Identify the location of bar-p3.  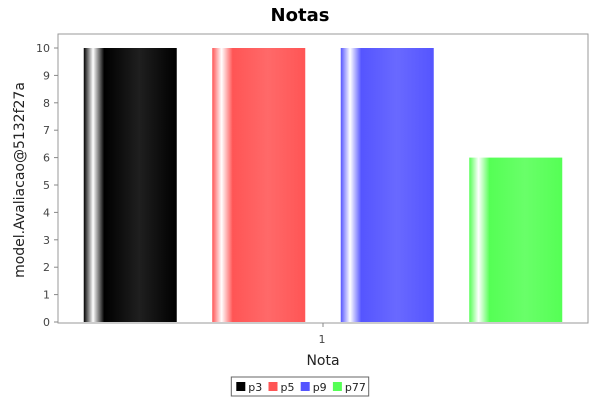
(130, 185).